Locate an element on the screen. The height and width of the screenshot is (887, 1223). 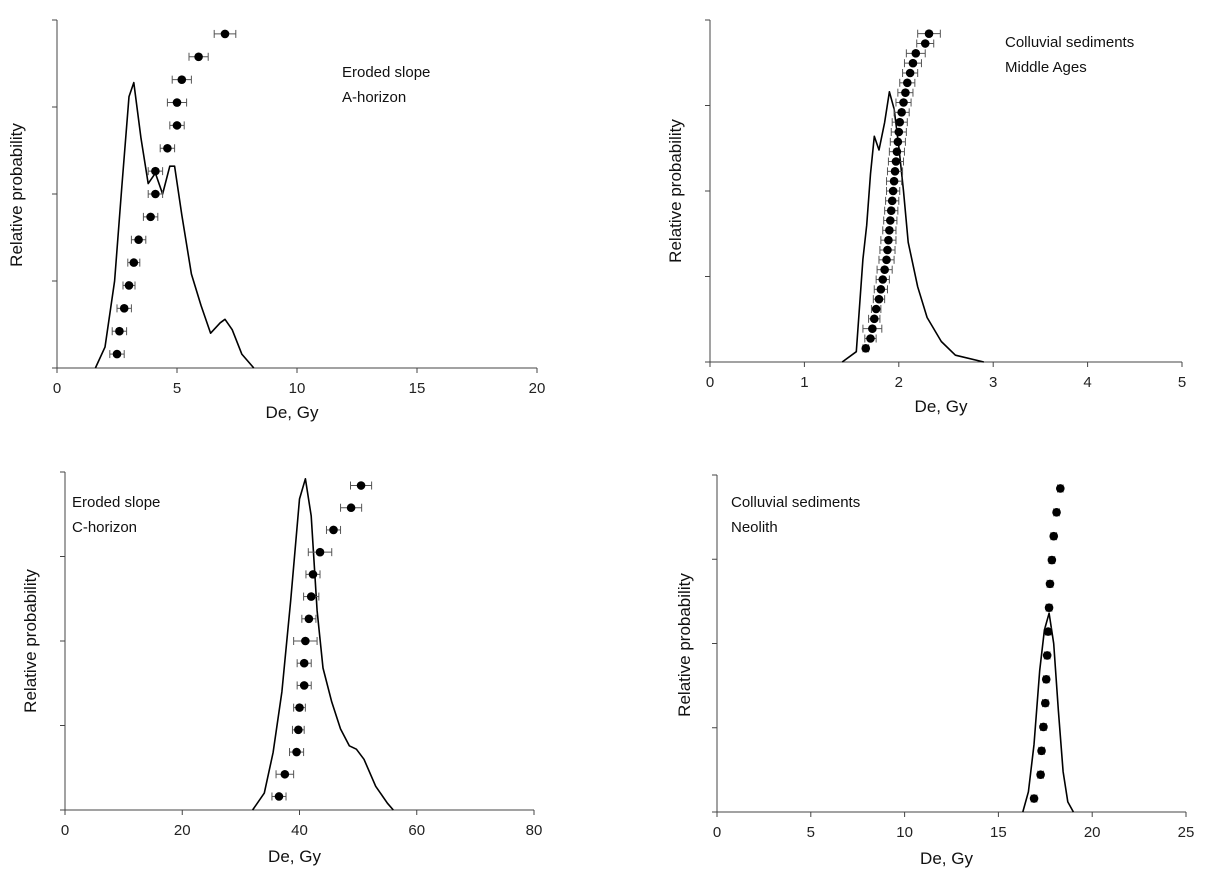
probability-curve is located at coordinates (322, 644).